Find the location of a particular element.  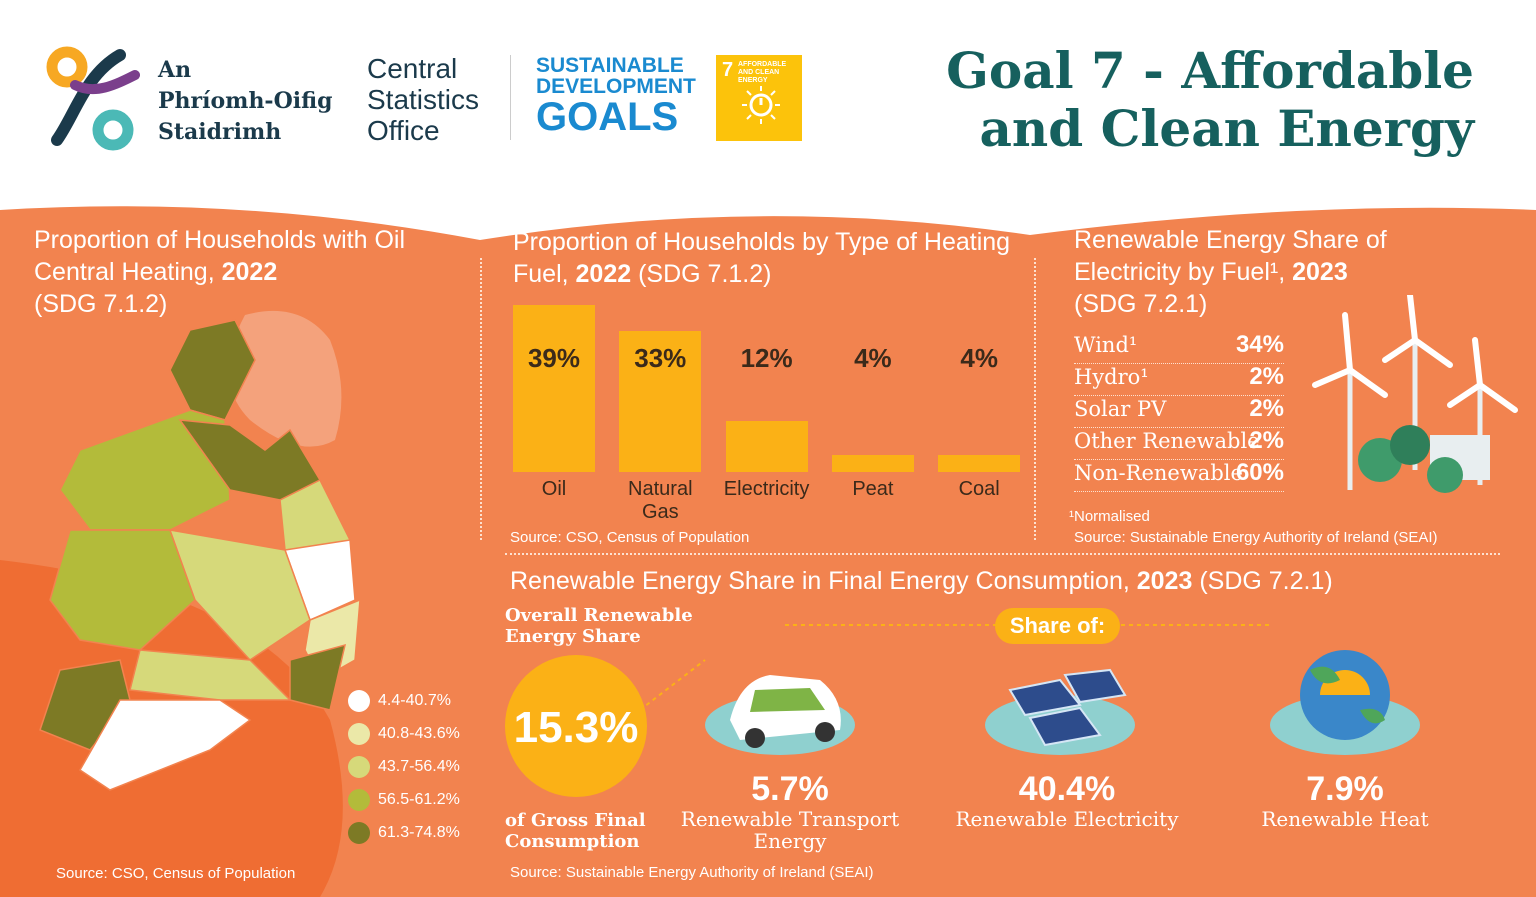

share-illustrations is located at coordinates (1062, 702).